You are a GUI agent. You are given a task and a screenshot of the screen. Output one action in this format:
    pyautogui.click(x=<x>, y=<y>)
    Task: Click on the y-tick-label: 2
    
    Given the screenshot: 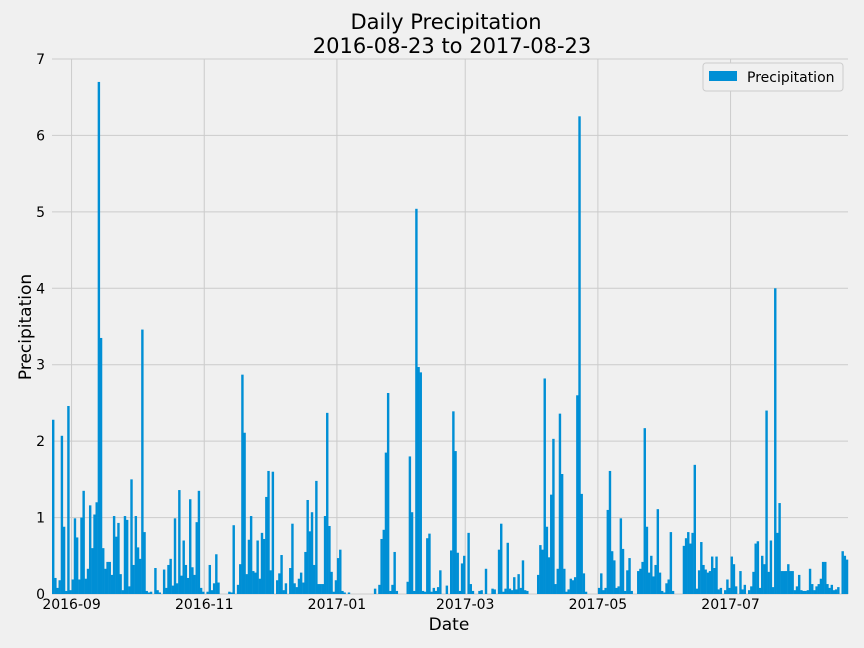 What is the action you would take?
    pyautogui.click(x=40, y=442)
    